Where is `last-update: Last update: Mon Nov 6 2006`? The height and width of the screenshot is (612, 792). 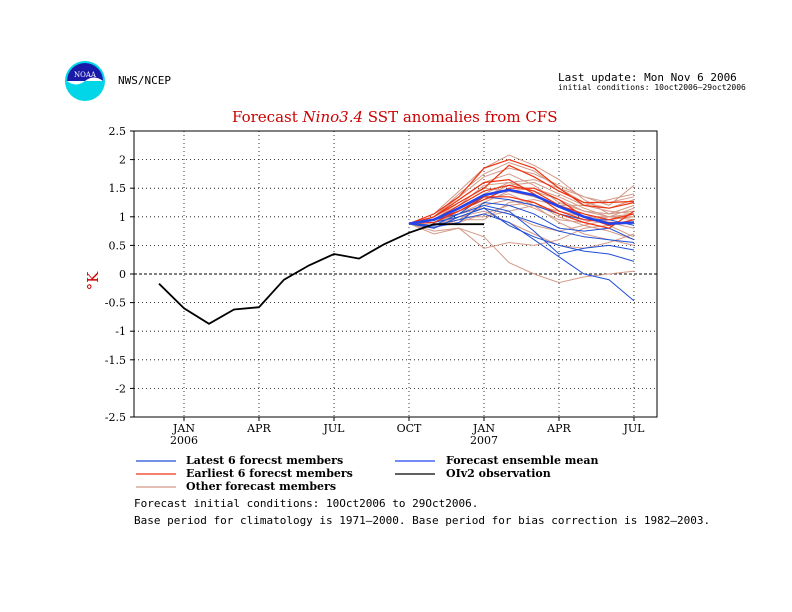
last-update: Last update: Mon Nov 6 2006 is located at coordinates (647, 77).